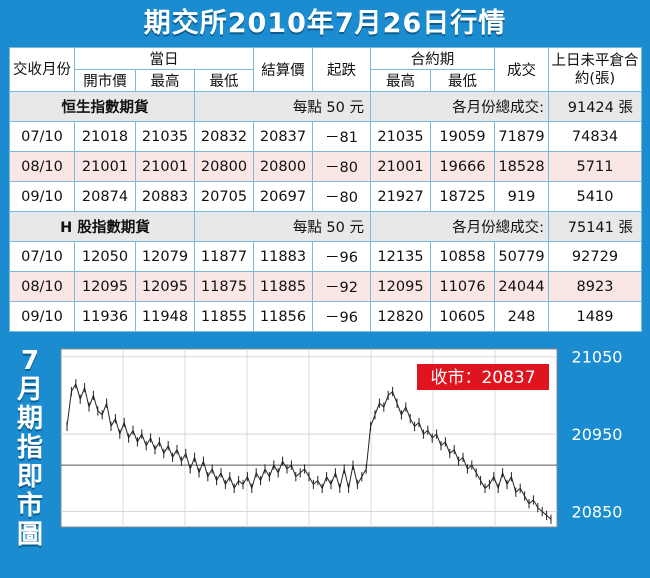  What do you see at coordinates (30, 361) in the screenshot?
I see `side-title-char: 7` at bounding box center [30, 361].